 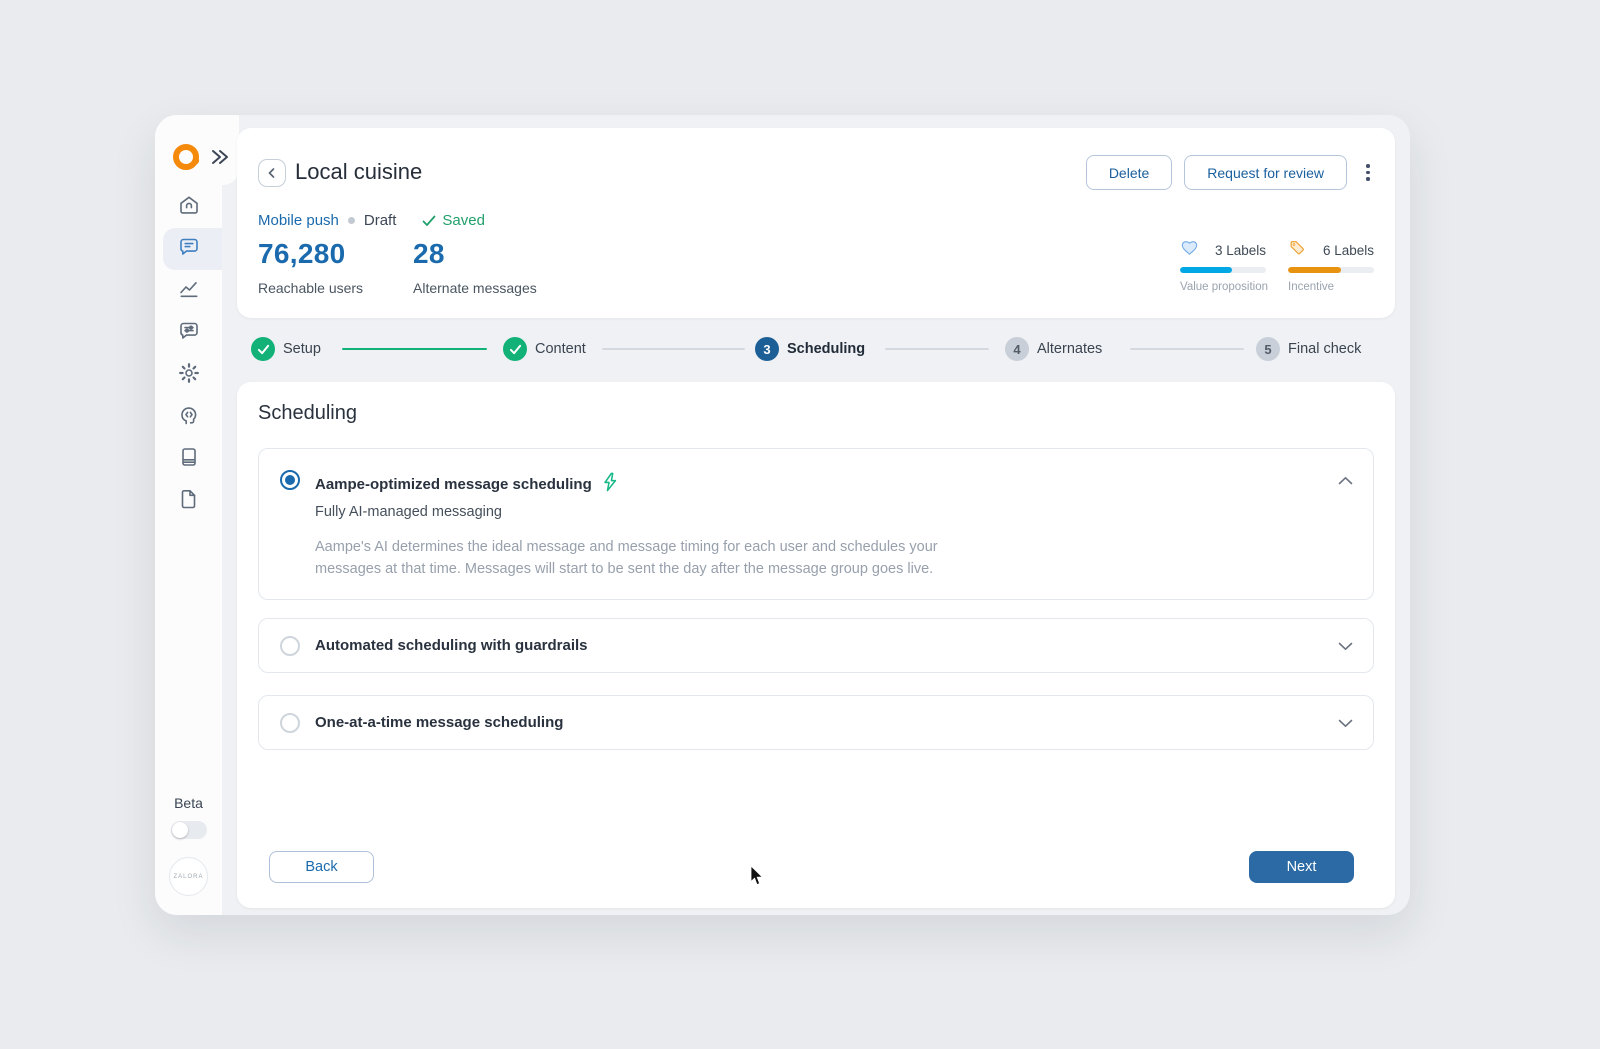 I want to click on step-circle-alternates: 4, so click(x=1017, y=349).